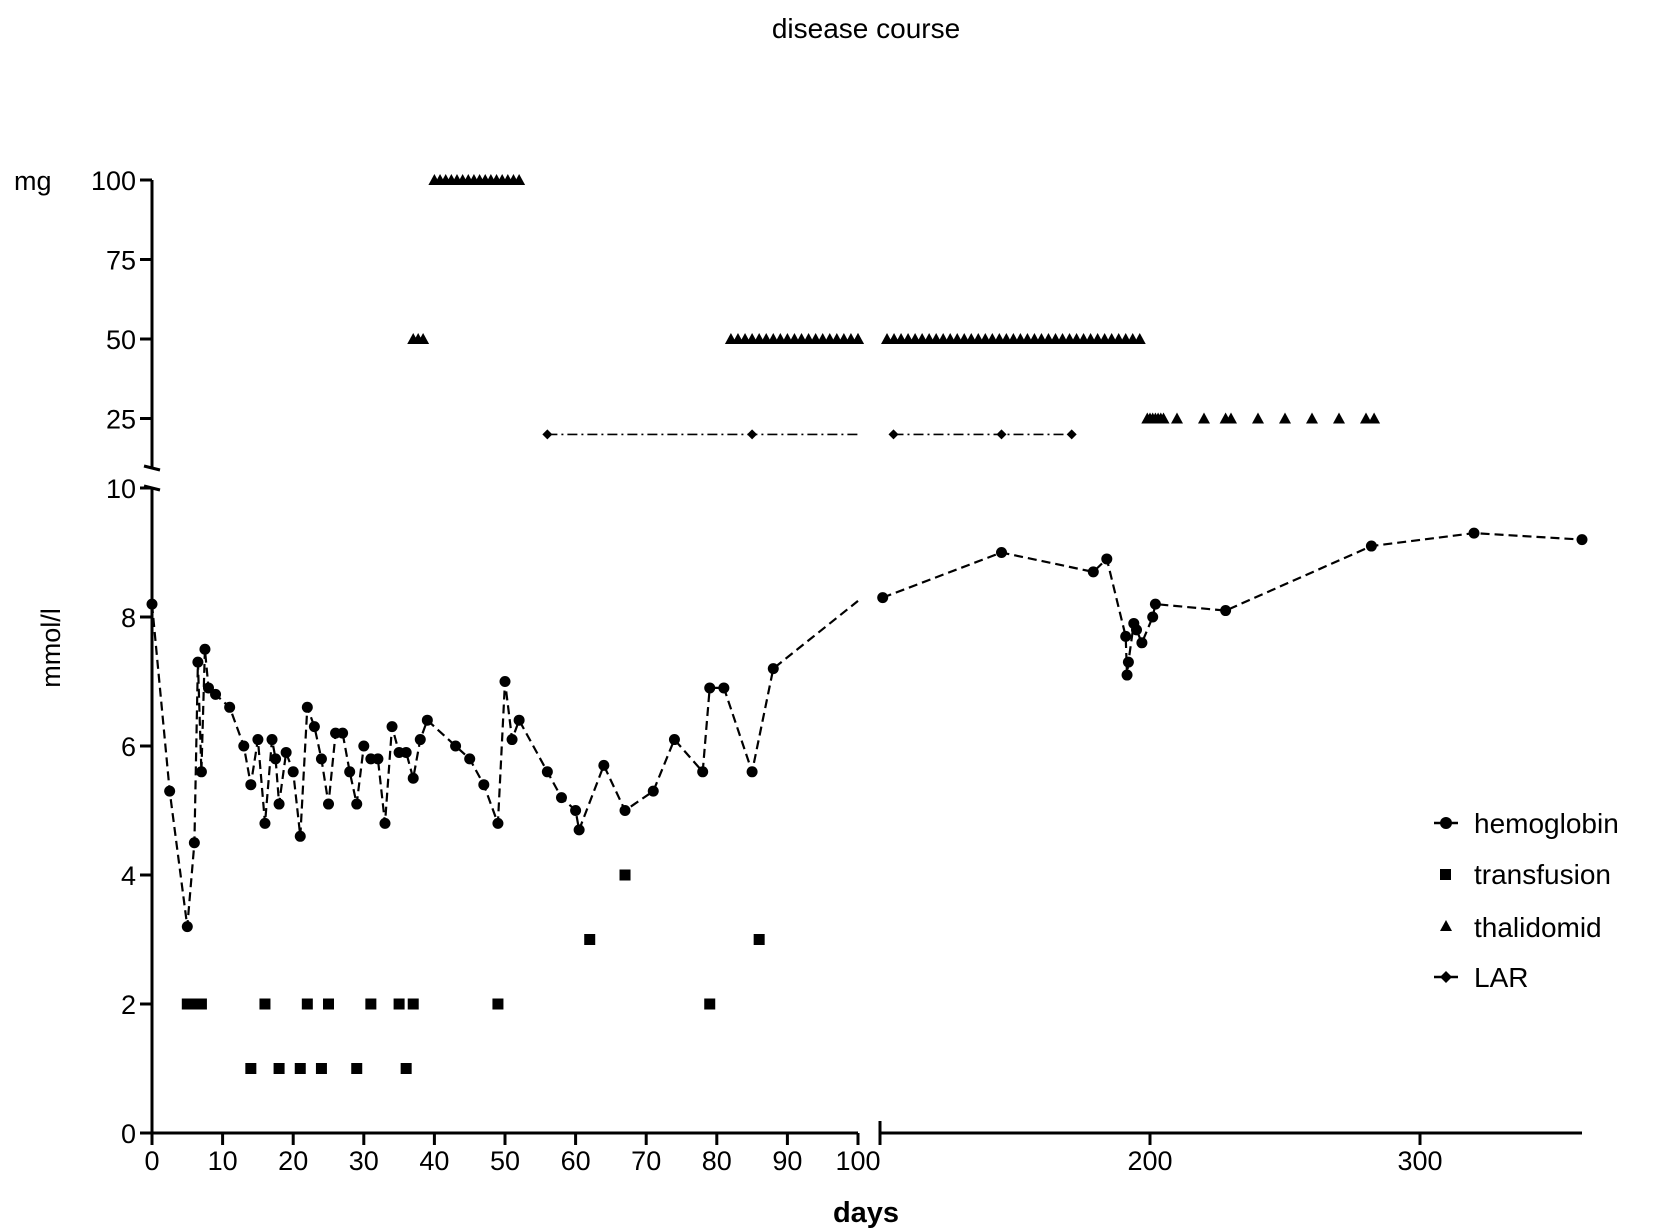 The width and height of the screenshot is (1654, 1232). I want to click on x-tick-label: 200, so click(1149, 1161).